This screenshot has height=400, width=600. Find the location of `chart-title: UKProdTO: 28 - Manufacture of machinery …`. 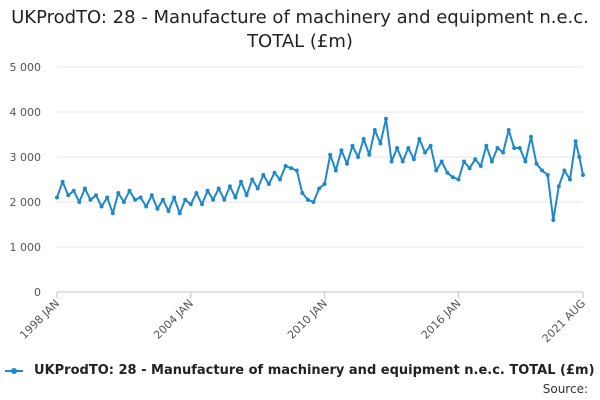

chart-title: UKProdTO: 28 - Manufacture of machinery … is located at coordinates (300, 29).